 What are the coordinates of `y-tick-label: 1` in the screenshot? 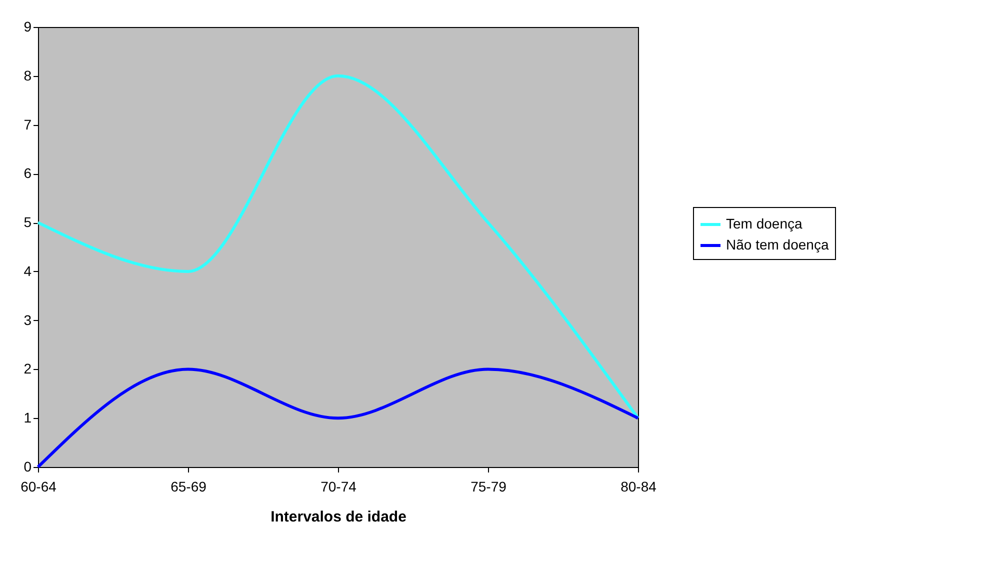 It's located at (28, 418).